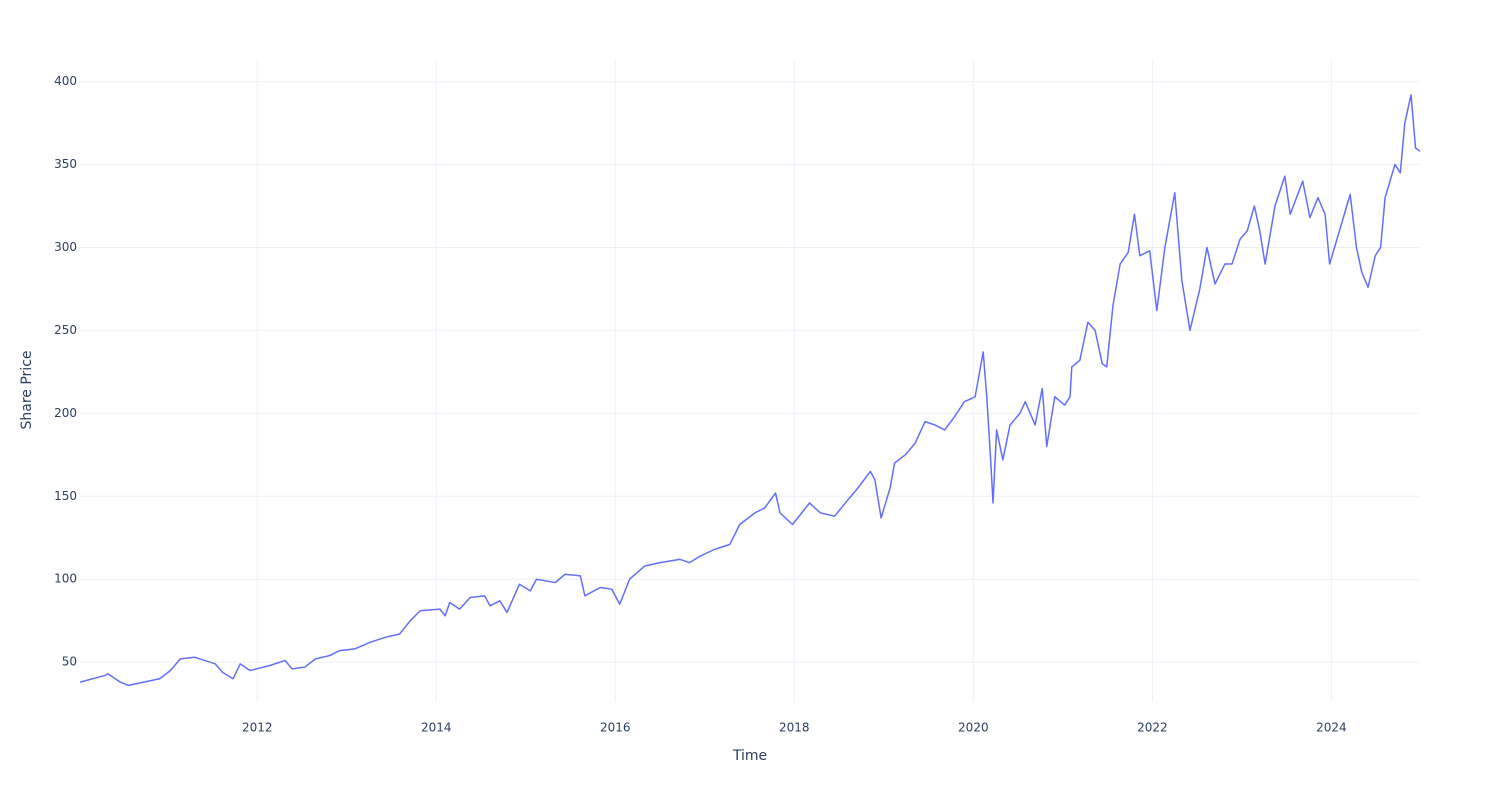 This screenshot has width=1500, height=800. Describe the element at coordinates (65, 247) in the screenshot. I see `y-tick-label: 300` at that location.